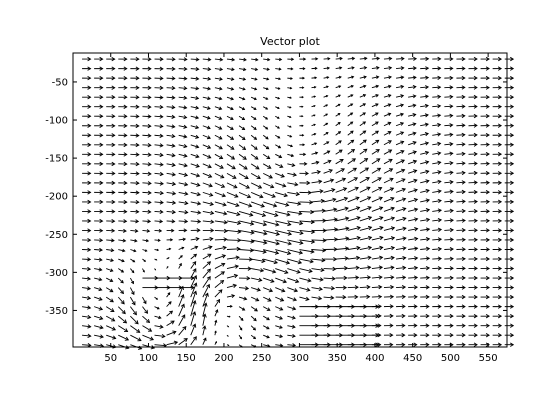 The height and width of the screenshot is (419, 560). Describe the element at coordinates (412, 358) in the screenshot. I see `x-tick-label: 450` at that location.